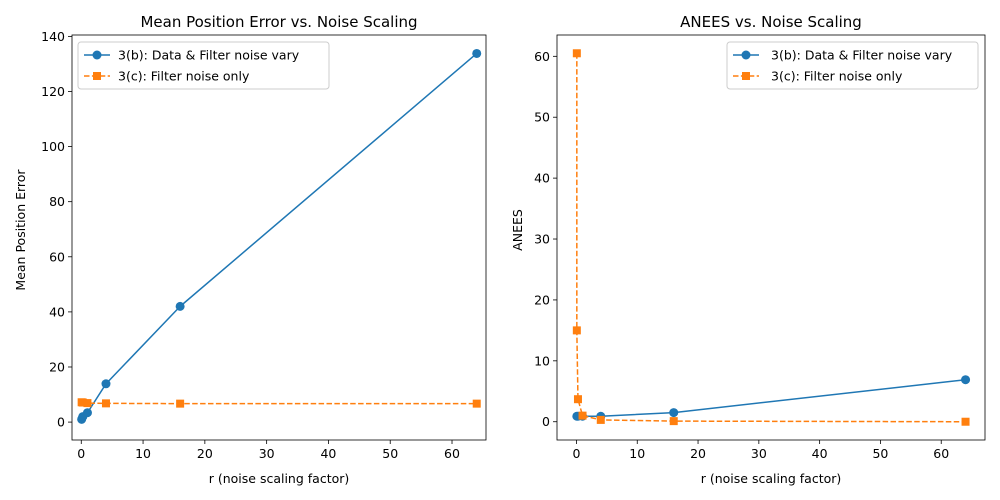 This screenshot has height=500, width=1000. What do you see at coordinates (53, 36) in the screenshot?
I see `y-tick-label: 140` at bounding box center [53, 36].